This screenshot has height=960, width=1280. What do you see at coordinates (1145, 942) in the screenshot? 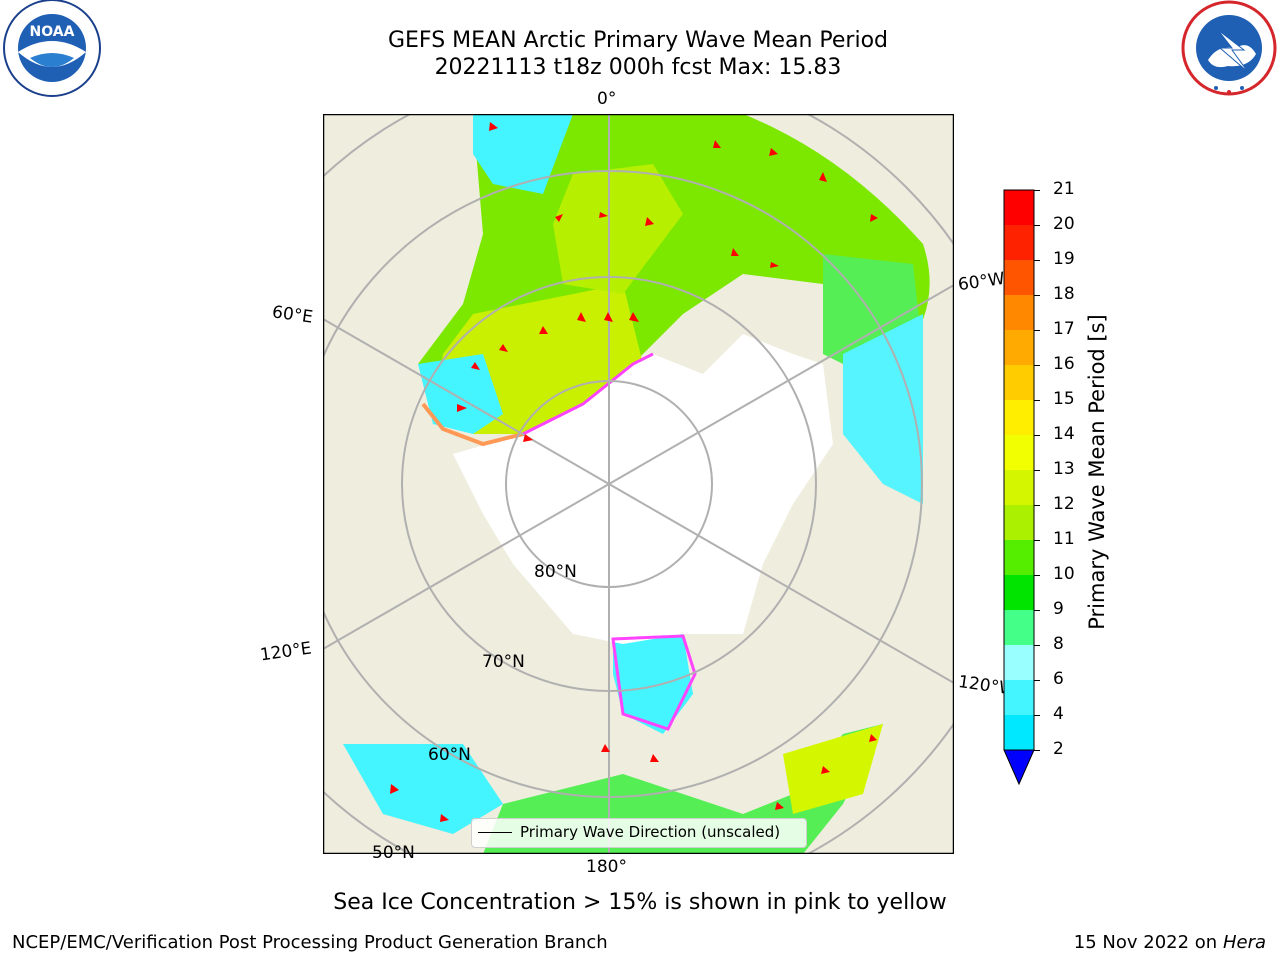
I see `footer-date-text: 15 Nov 2022 on` at bounding box center [1145, 942].